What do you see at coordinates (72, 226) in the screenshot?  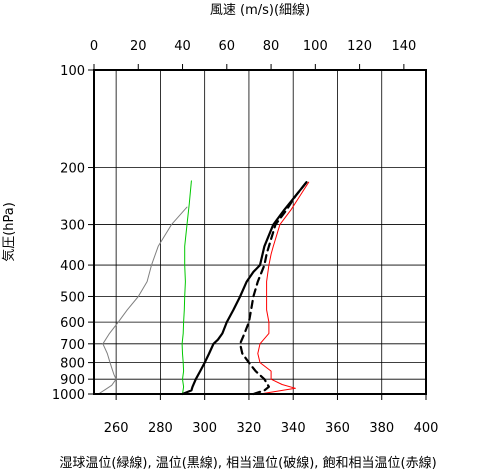 I see `y-tick-label: 300` at bounding box center [72, 226].